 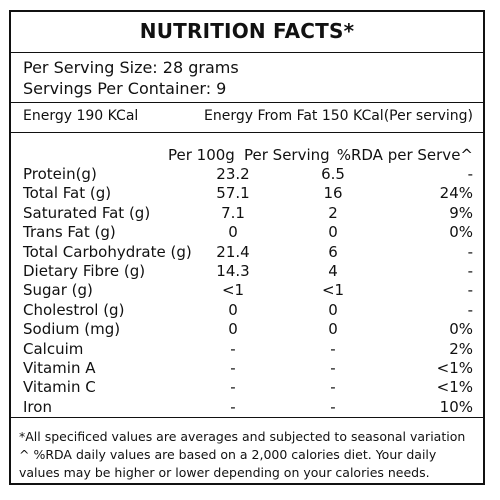 I want to click on panel-title: NUTRITION FACTS*, so click(x=247, y=31).